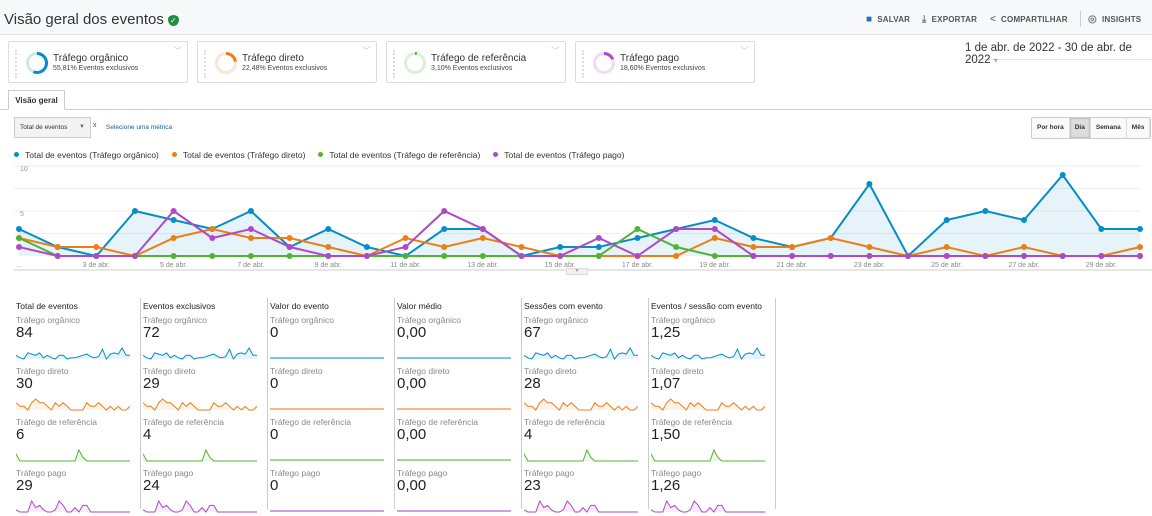 The width and height of the screenshot is (1152, 516). Describe the element at coordinates (332, 390) in the screenshot. I see `metric-segment: Tráfego direto 0` at that location.